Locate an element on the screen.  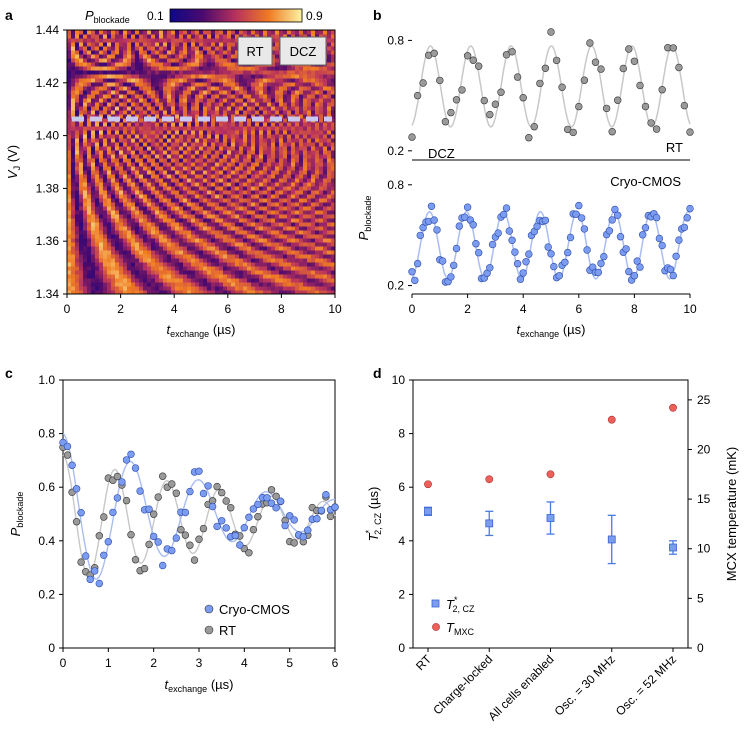
panel-d-ytick-left: 10 is located at coordinates (399, 380).